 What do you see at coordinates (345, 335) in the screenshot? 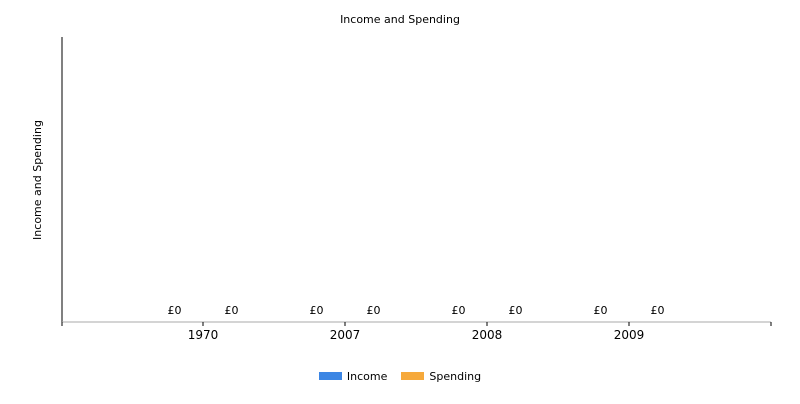
I see `x-tick-label: 2007` at bounding box center [345, 335].